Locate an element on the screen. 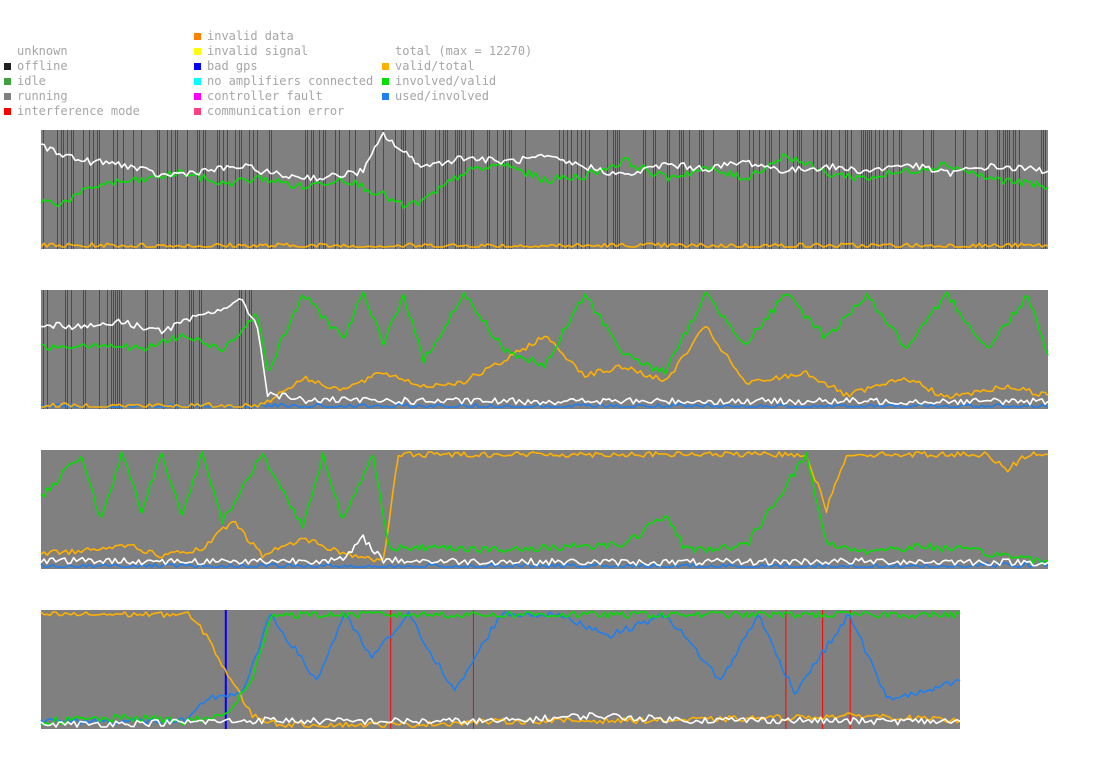 This screenshot has width=1095, height=764. legend-label: invalid data is located at coordinates (250, 36).